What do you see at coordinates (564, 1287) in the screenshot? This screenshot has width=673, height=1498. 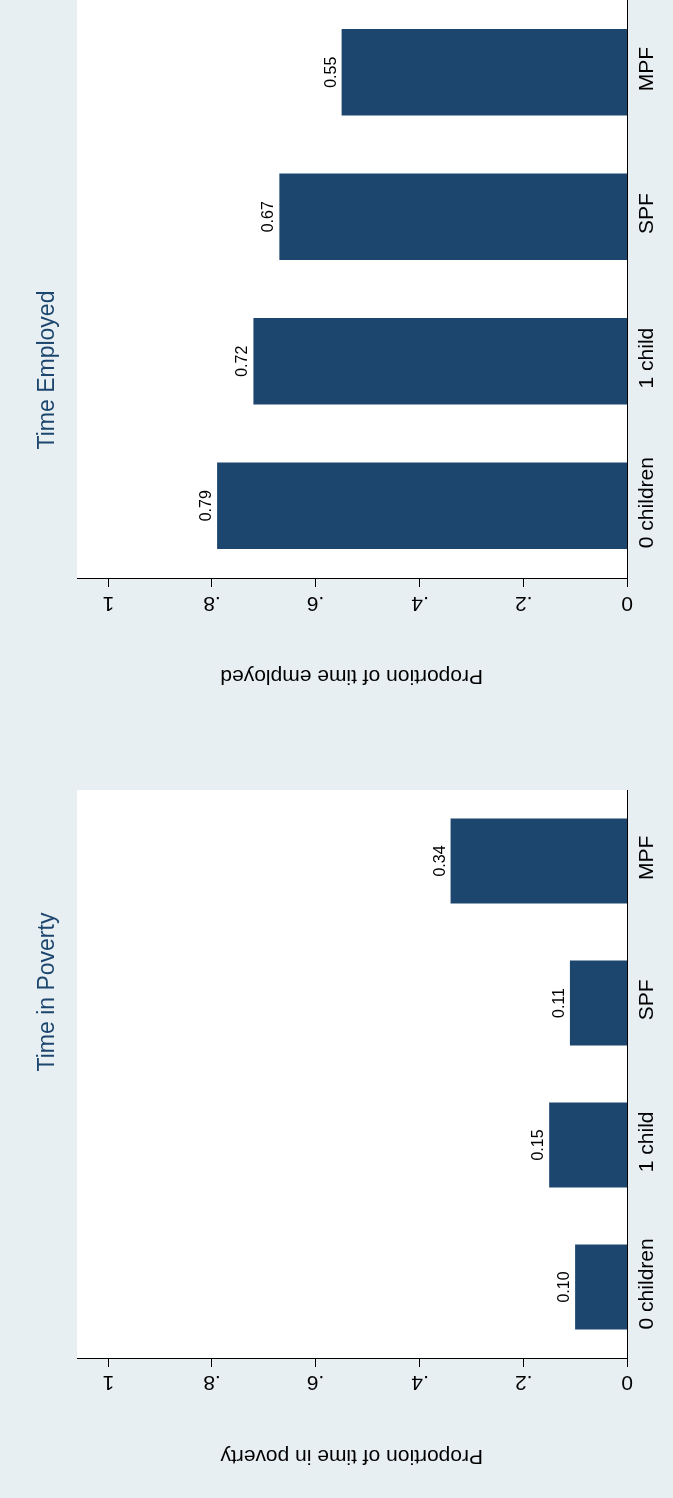 I see `data-label: 0.10` at bounding box center [564, 1287].